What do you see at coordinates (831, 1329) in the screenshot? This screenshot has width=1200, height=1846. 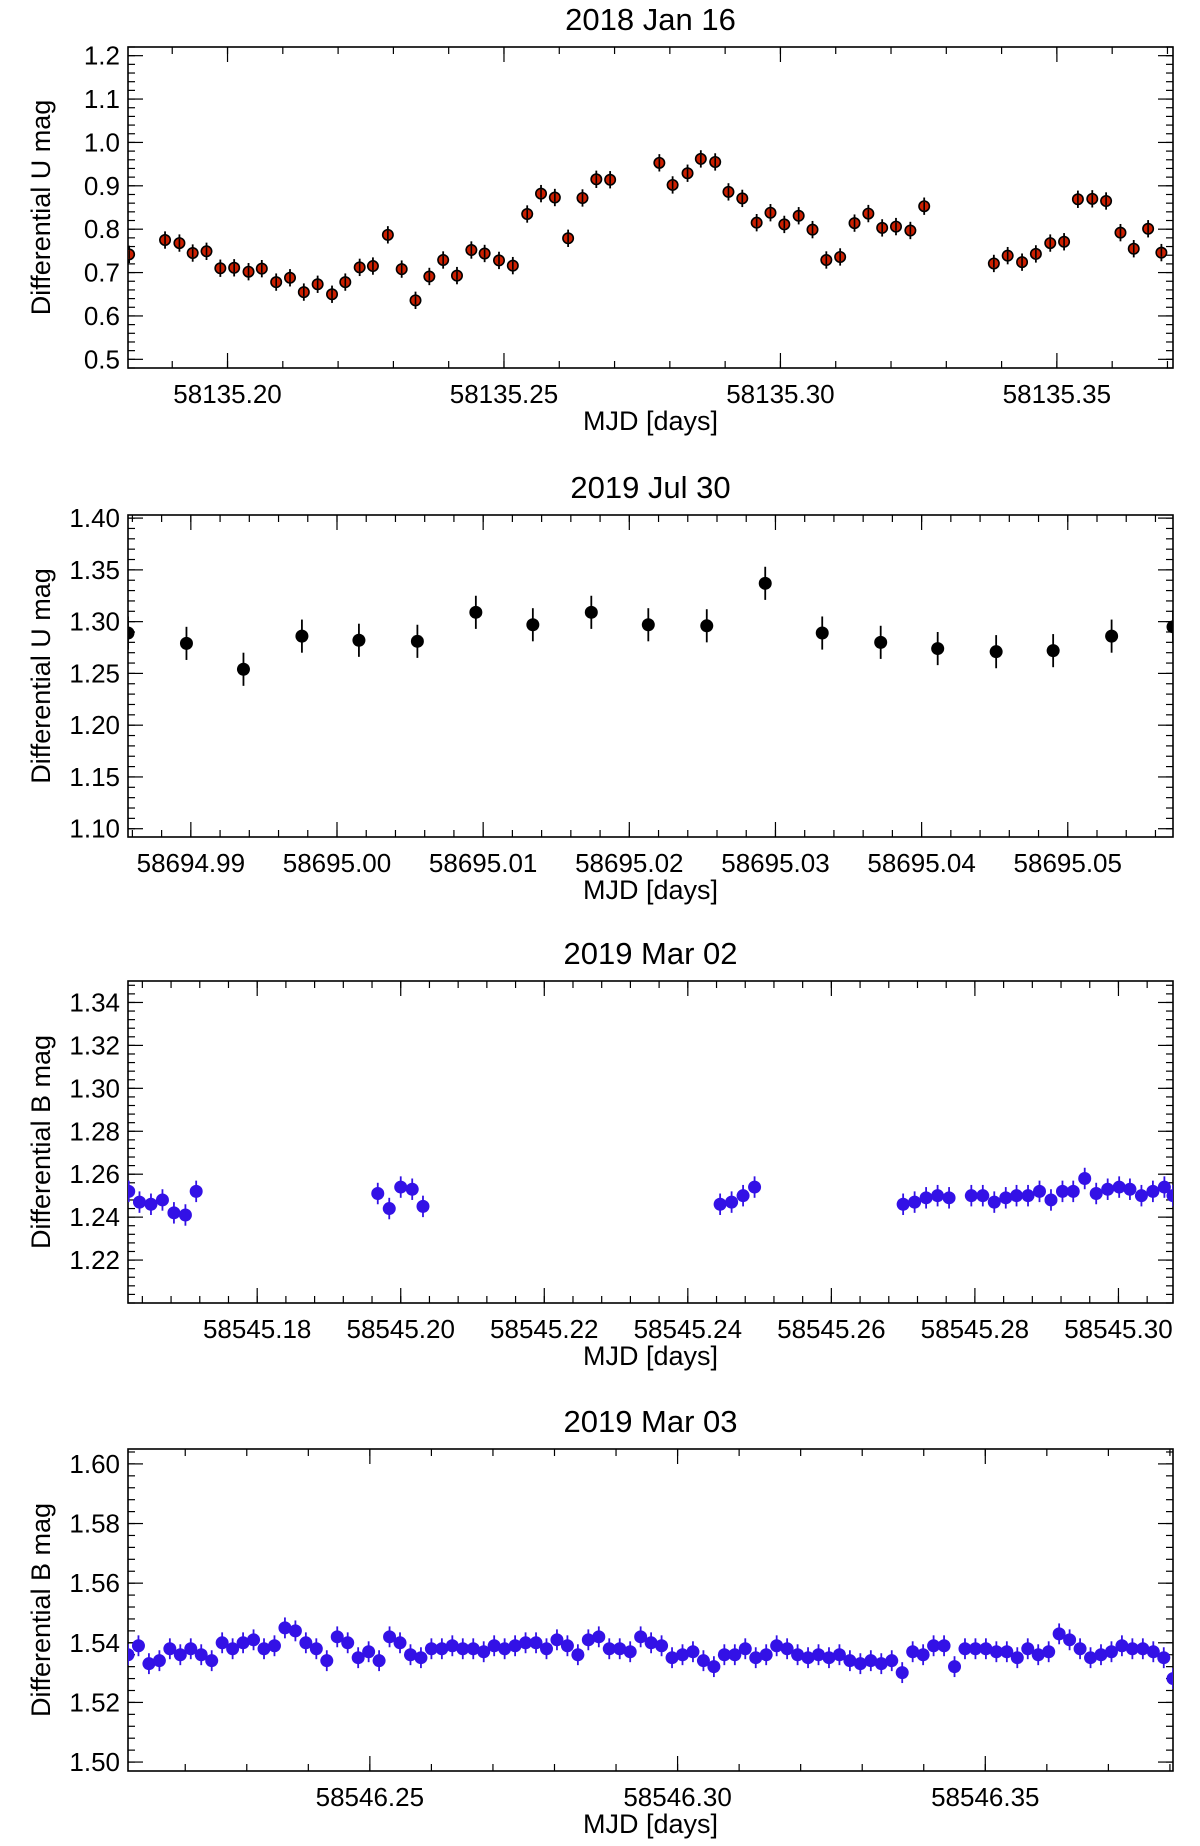 I see `x-tick-label: 58545.26` at bounding box center [831, 1329].